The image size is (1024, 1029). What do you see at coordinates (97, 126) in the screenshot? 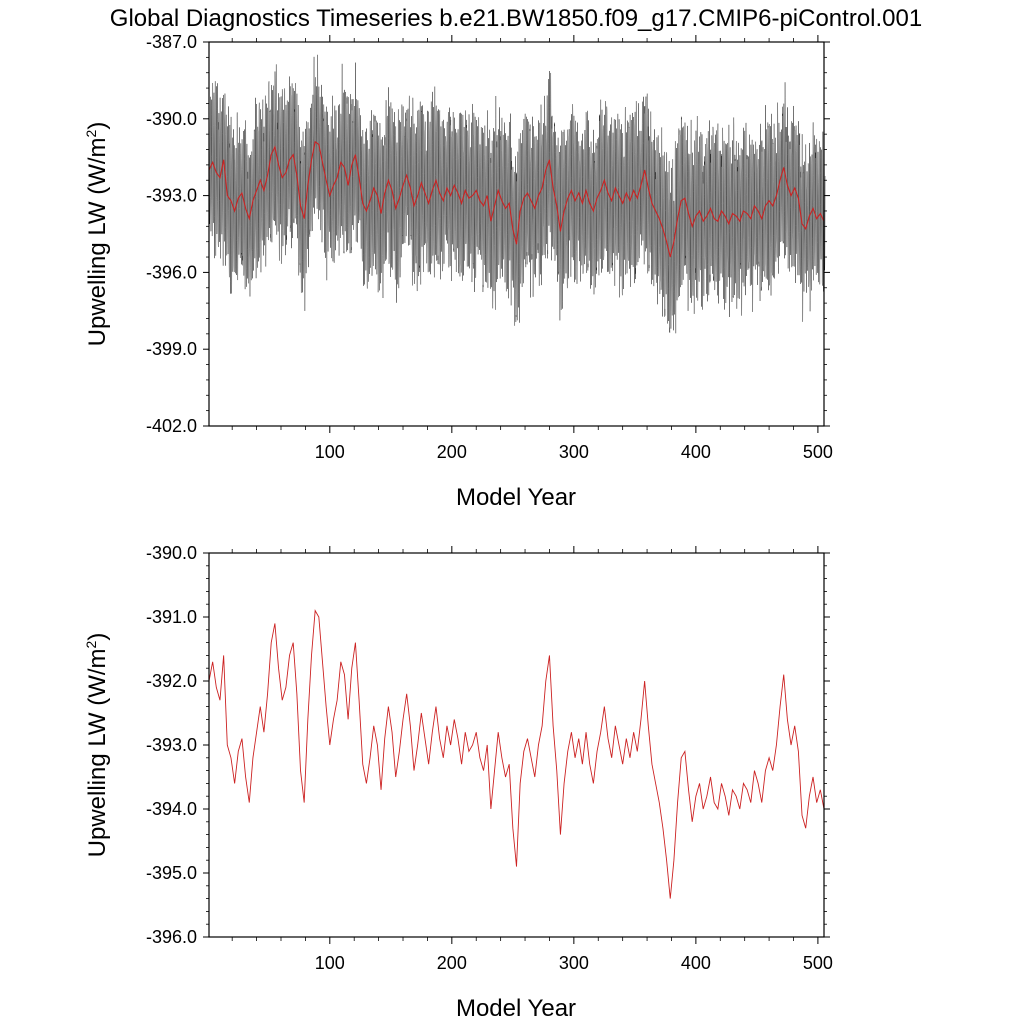
I see `top-y-axis-label-close: )` at bounding box center [97, 126].